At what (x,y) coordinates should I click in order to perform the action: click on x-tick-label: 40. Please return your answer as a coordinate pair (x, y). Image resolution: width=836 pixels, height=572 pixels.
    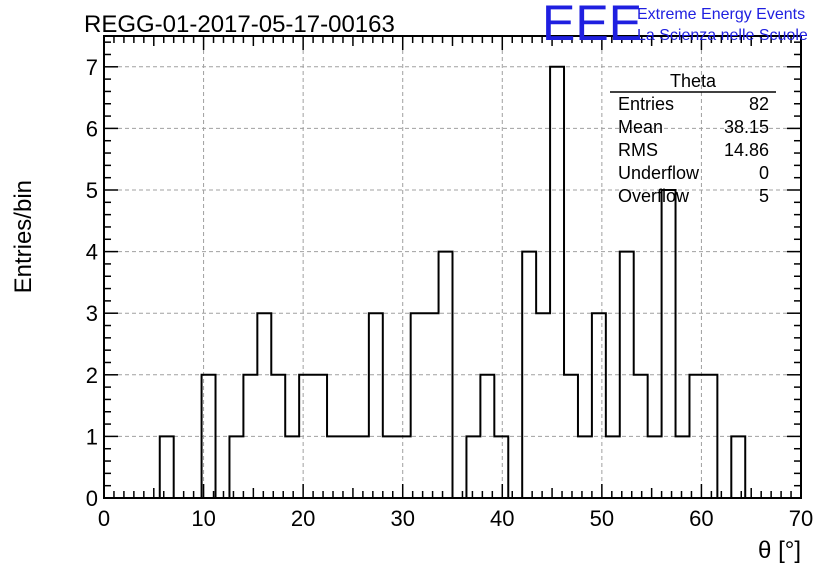
    Looking at the image, I should click on (502, 518).